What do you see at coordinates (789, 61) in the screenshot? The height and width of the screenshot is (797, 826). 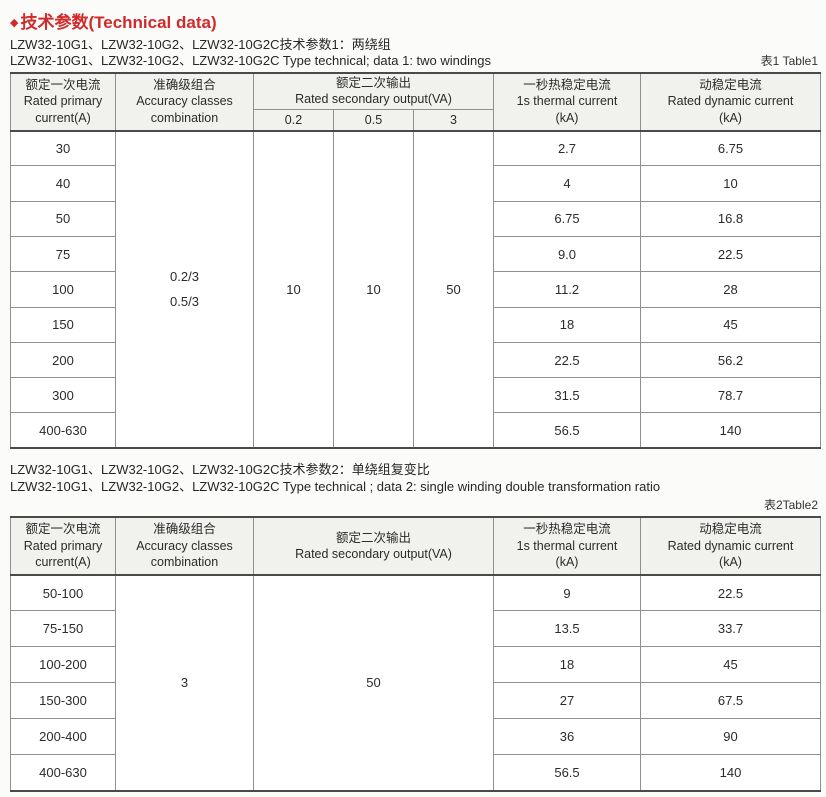 I see `table1-tag: 表1 Table1` at bounding box center [789, 61].